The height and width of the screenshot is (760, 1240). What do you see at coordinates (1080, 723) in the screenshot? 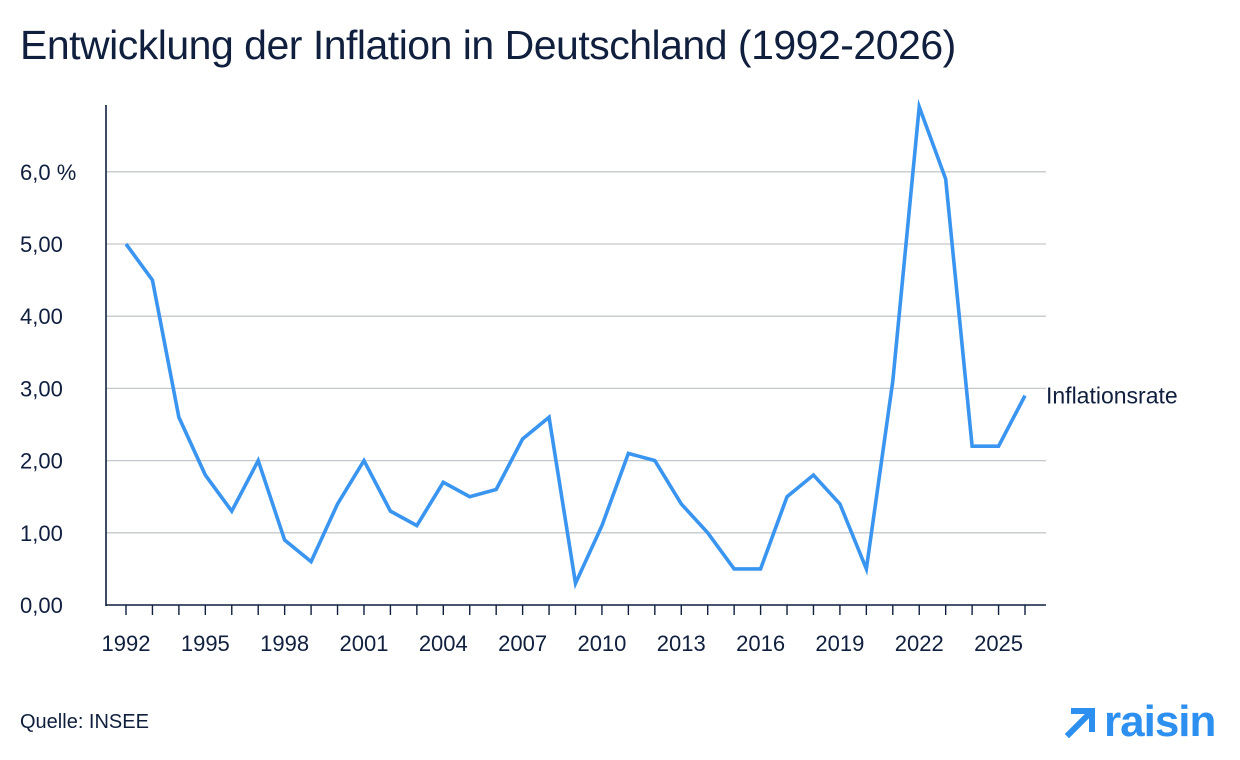
I see `arrow-up-right-icon` at bounding box center [1080, 723].